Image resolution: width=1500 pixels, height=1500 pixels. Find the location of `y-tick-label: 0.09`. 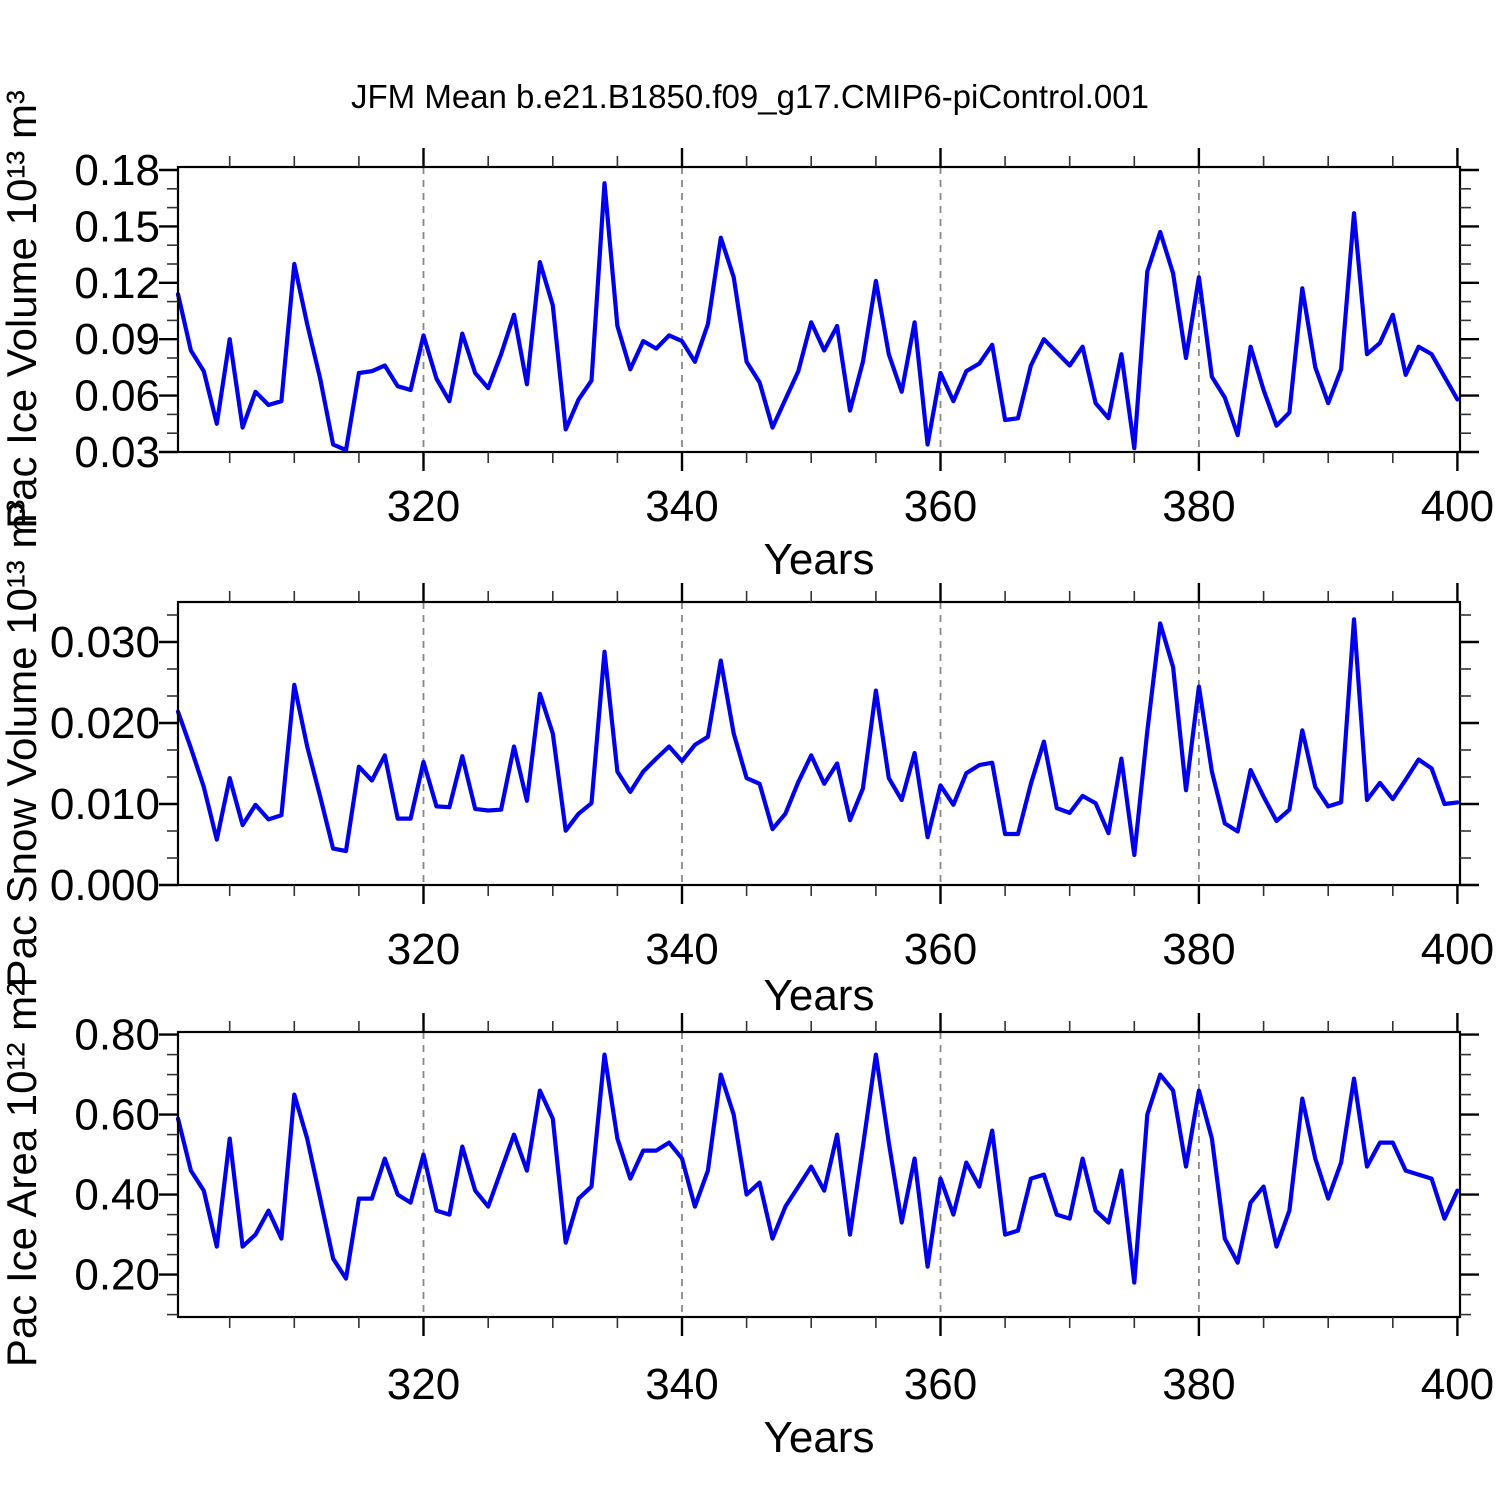

y-tick-label: 0.09 is located at coordinates (117, 339).